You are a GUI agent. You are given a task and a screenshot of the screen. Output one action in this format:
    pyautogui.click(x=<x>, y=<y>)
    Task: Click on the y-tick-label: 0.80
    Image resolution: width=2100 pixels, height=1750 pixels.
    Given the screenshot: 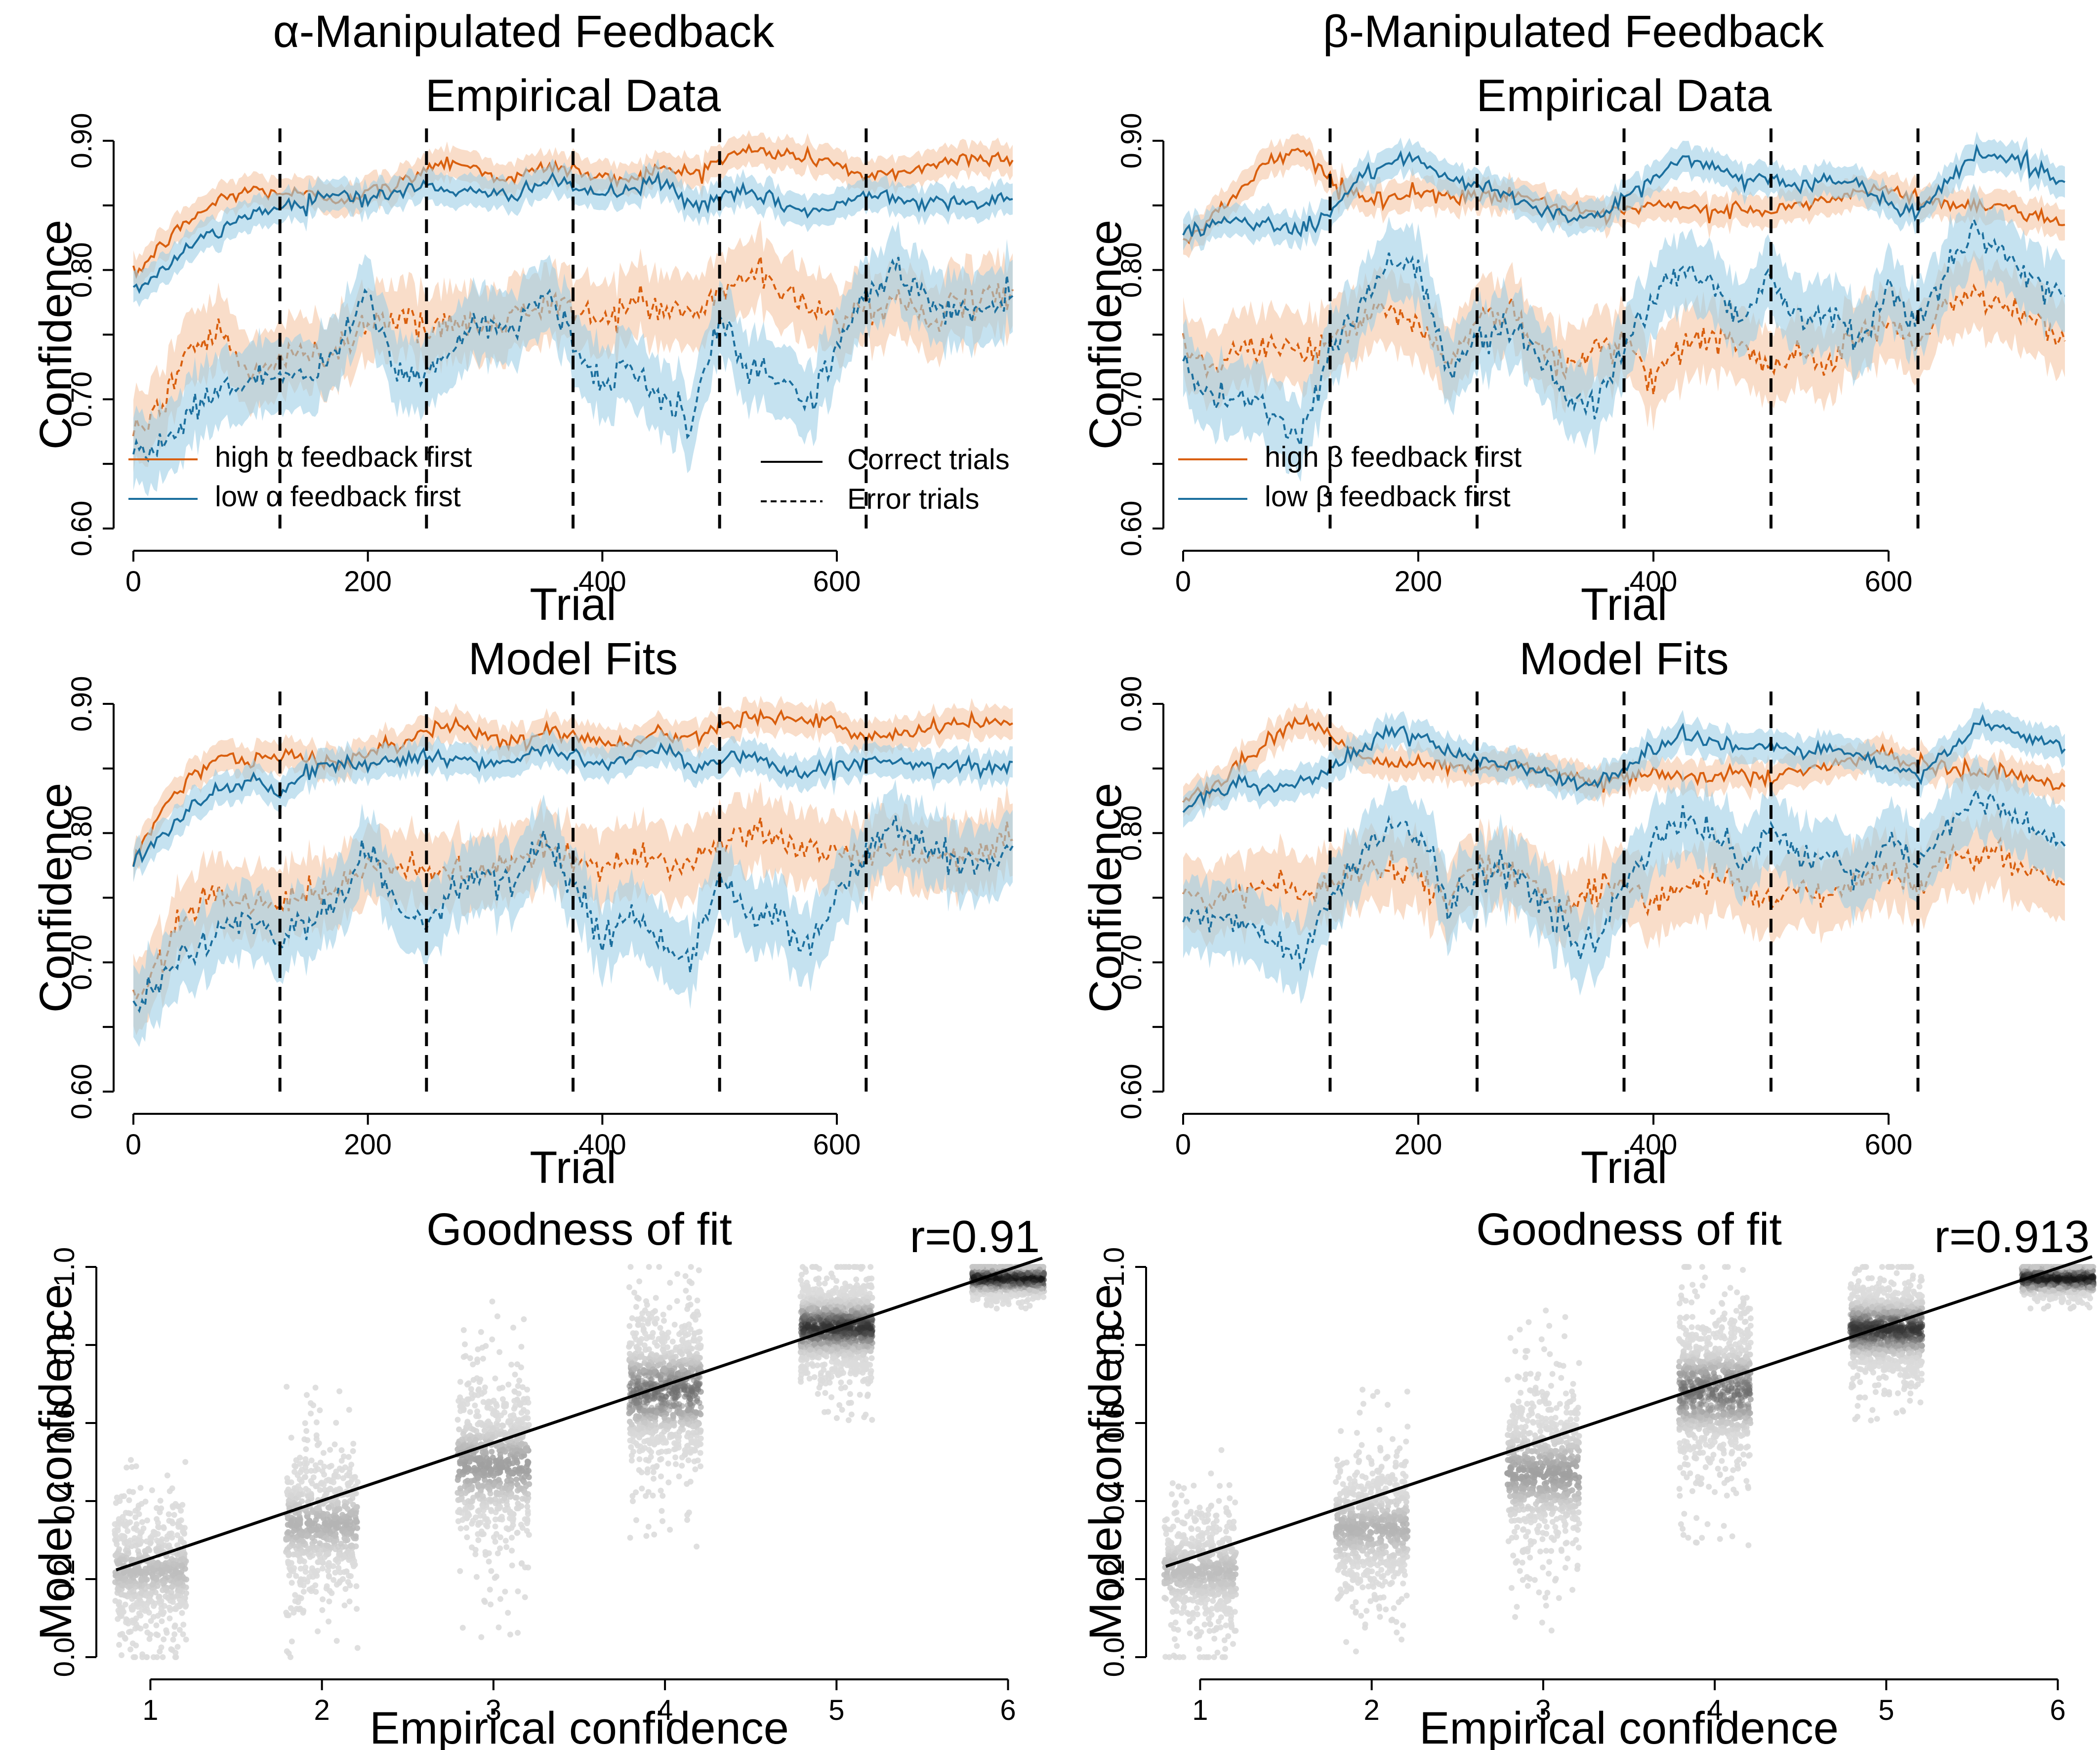 What is the action you would take?
    pyautogui.click(x=82, y=270)
    